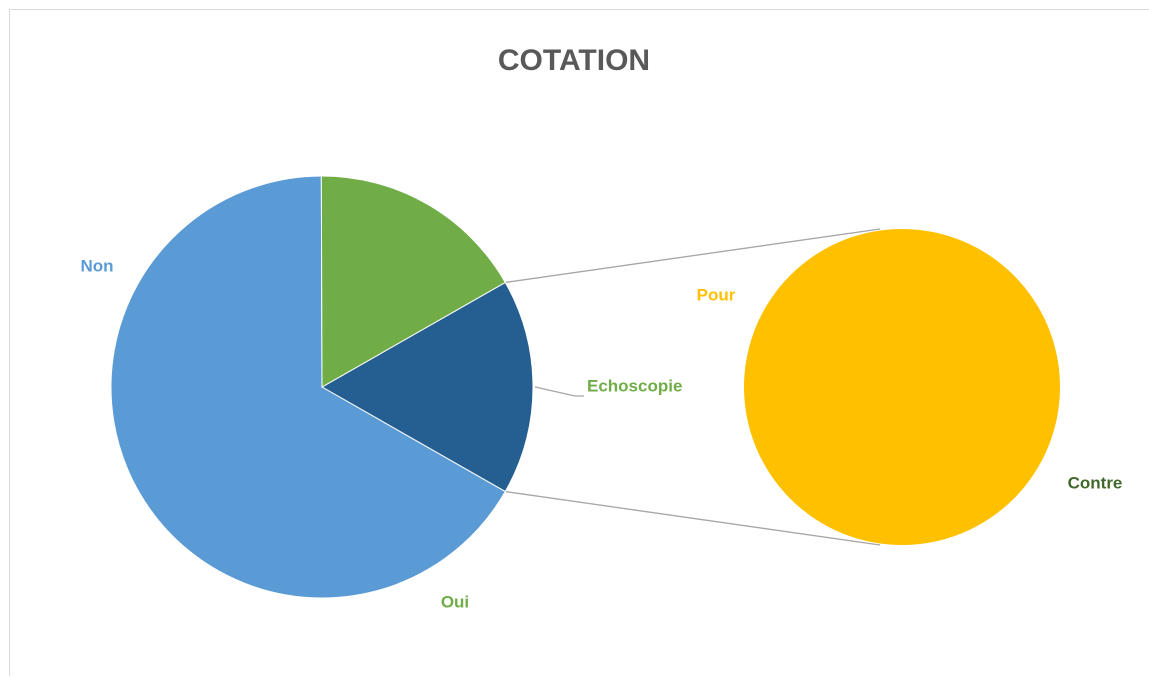 The image size is (1149, 681). Describe the element at coordinates (634, 385) in the screenshot. I see `data-label: Echoscopie` at that location.